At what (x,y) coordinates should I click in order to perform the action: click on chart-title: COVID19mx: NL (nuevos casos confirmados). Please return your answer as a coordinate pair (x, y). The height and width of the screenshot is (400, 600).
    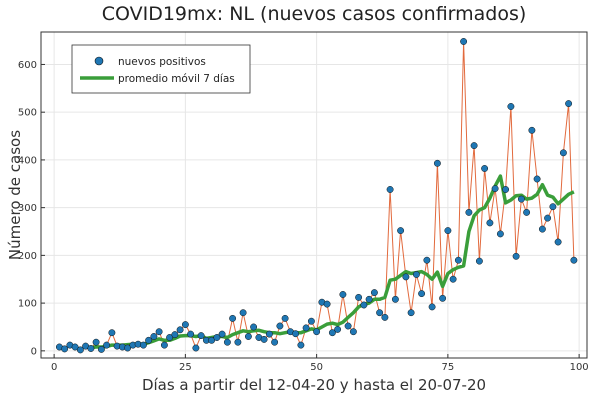
    Looking at the image, I should click on (314, 14).